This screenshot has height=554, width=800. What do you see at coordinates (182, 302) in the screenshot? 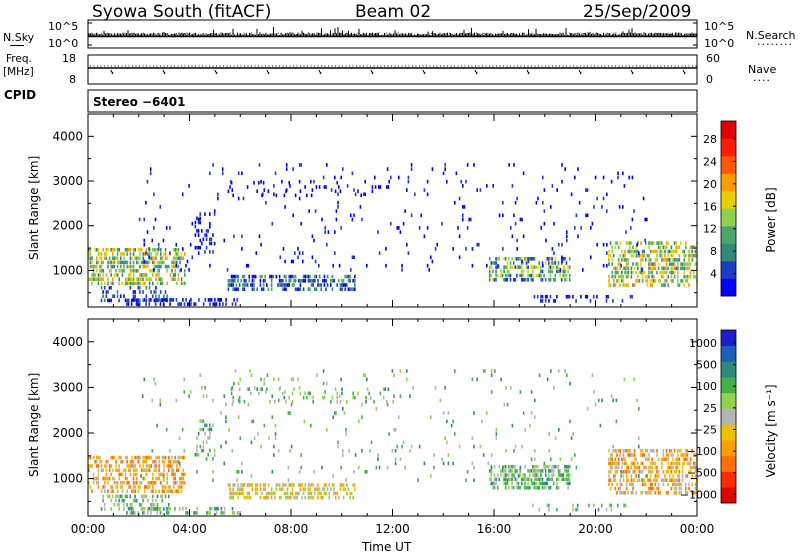
I see `power-scatter-cluster` at bounding box center [182, 302].